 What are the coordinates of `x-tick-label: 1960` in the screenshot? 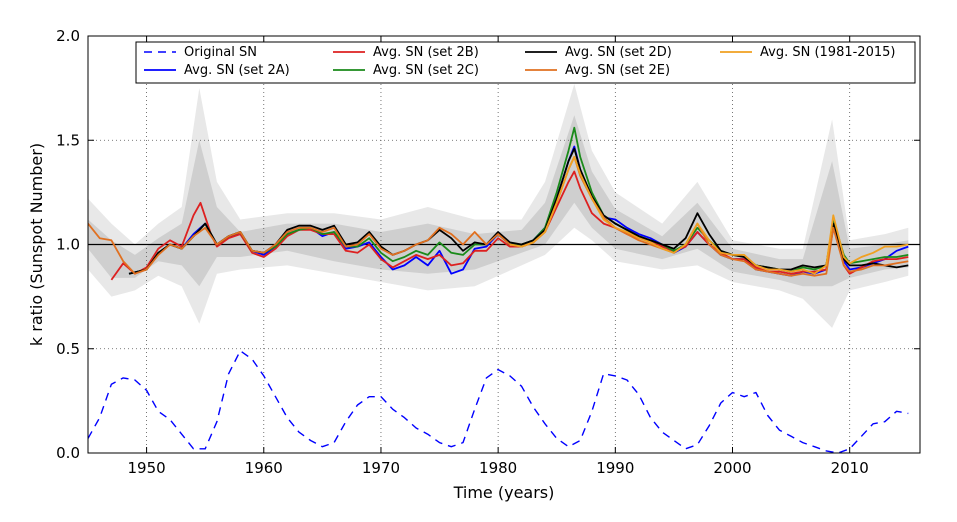 It's located at (264, 468).